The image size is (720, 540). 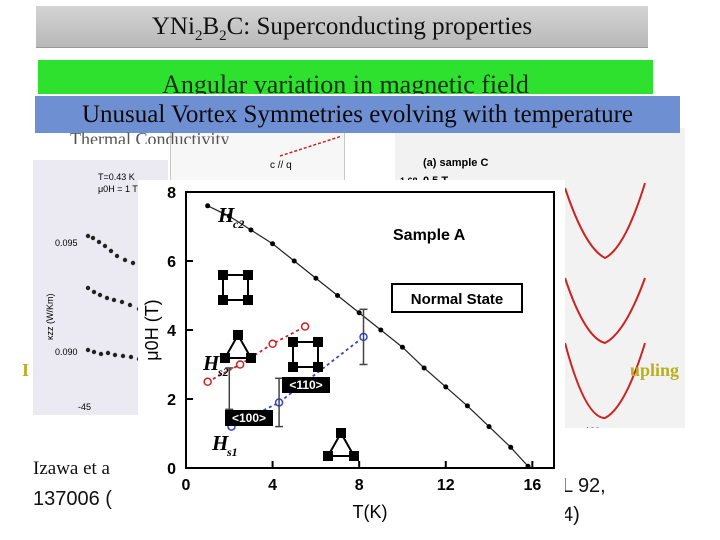 I want to click on reference-left-line2: 137006 (, so click(x=72, y=499).